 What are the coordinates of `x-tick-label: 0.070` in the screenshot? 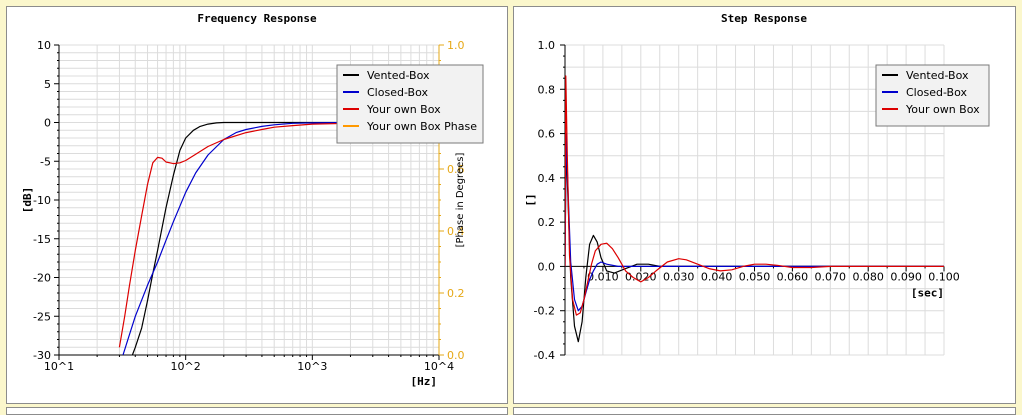 It's located at (831, 276).